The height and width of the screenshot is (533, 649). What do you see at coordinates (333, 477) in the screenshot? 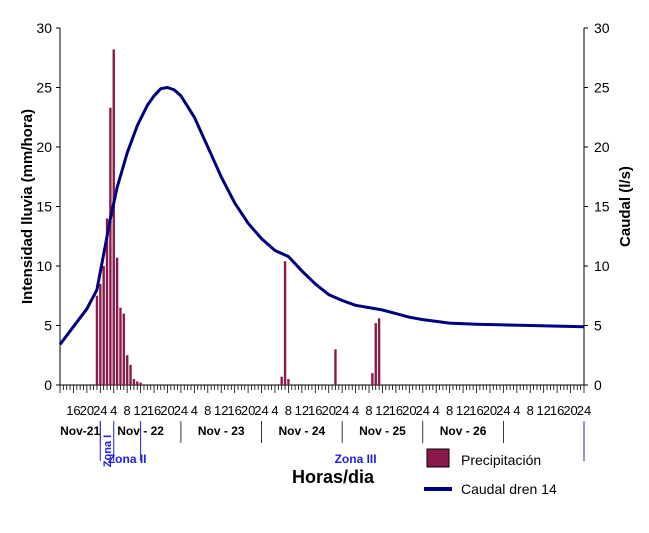
I see `x-axis-title: Horas/dia` at bounding box center [333, 477].